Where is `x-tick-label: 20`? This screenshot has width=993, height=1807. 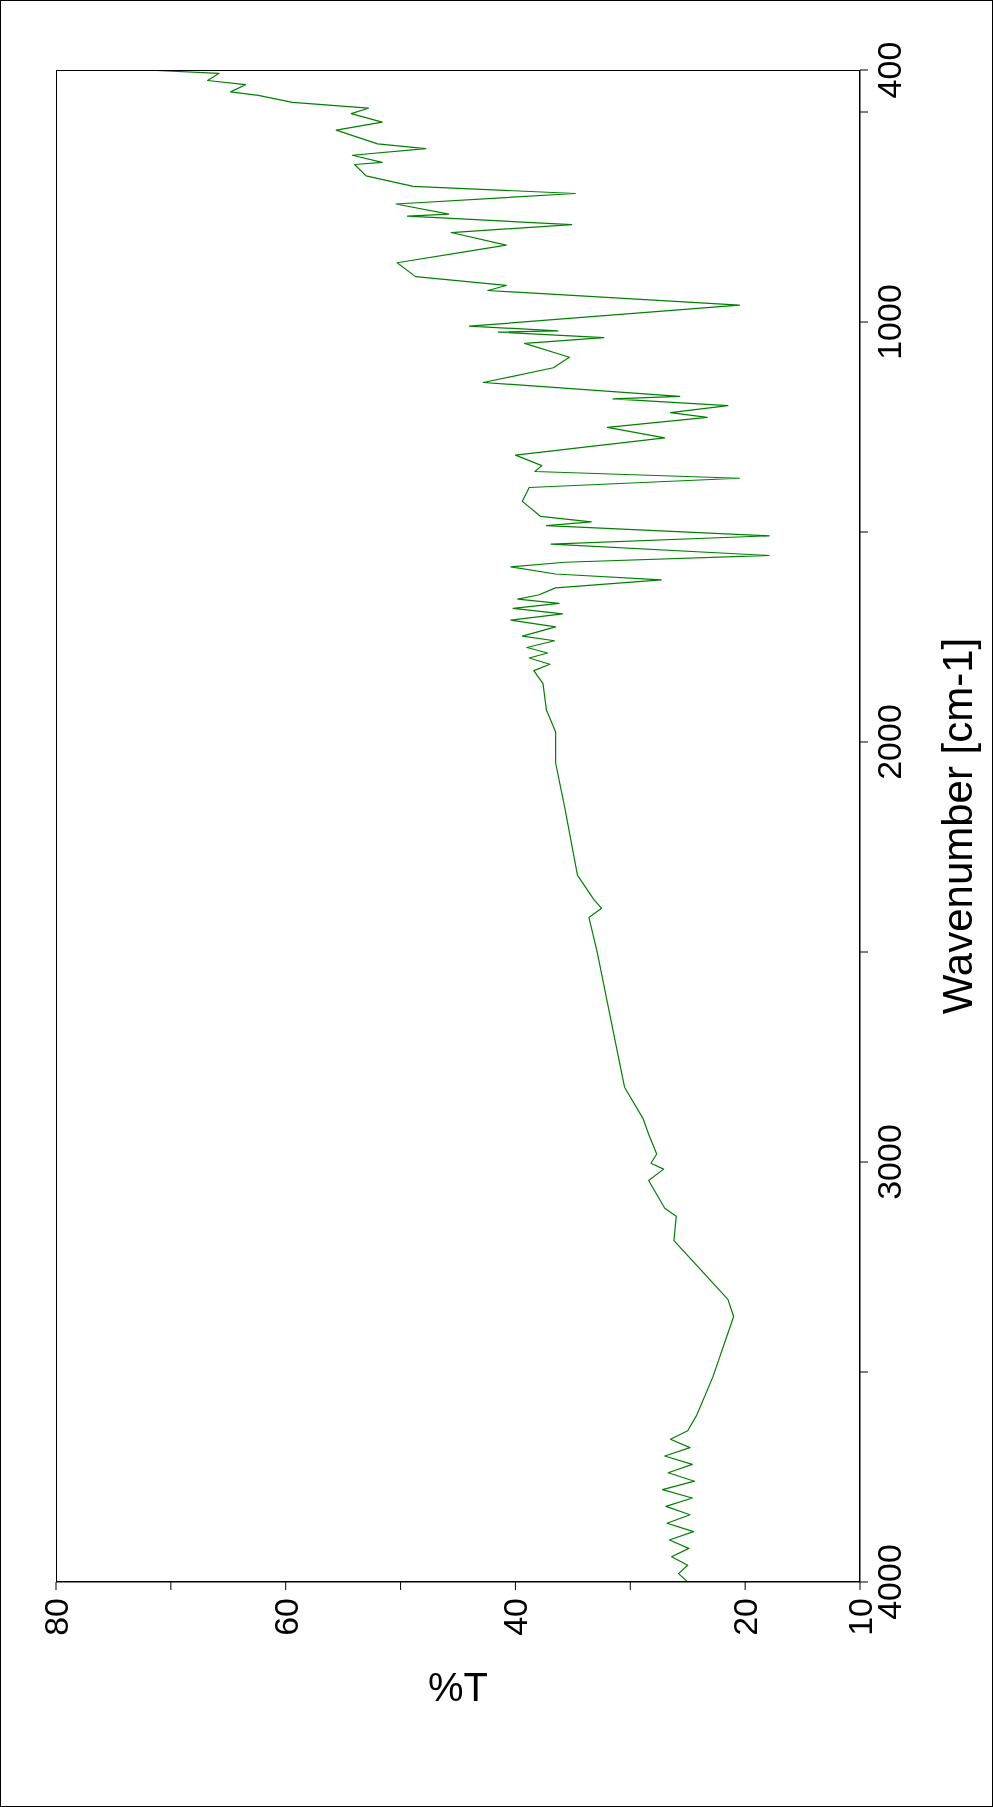
x-tick-label: 20 is located at coordinates (745, 1617).